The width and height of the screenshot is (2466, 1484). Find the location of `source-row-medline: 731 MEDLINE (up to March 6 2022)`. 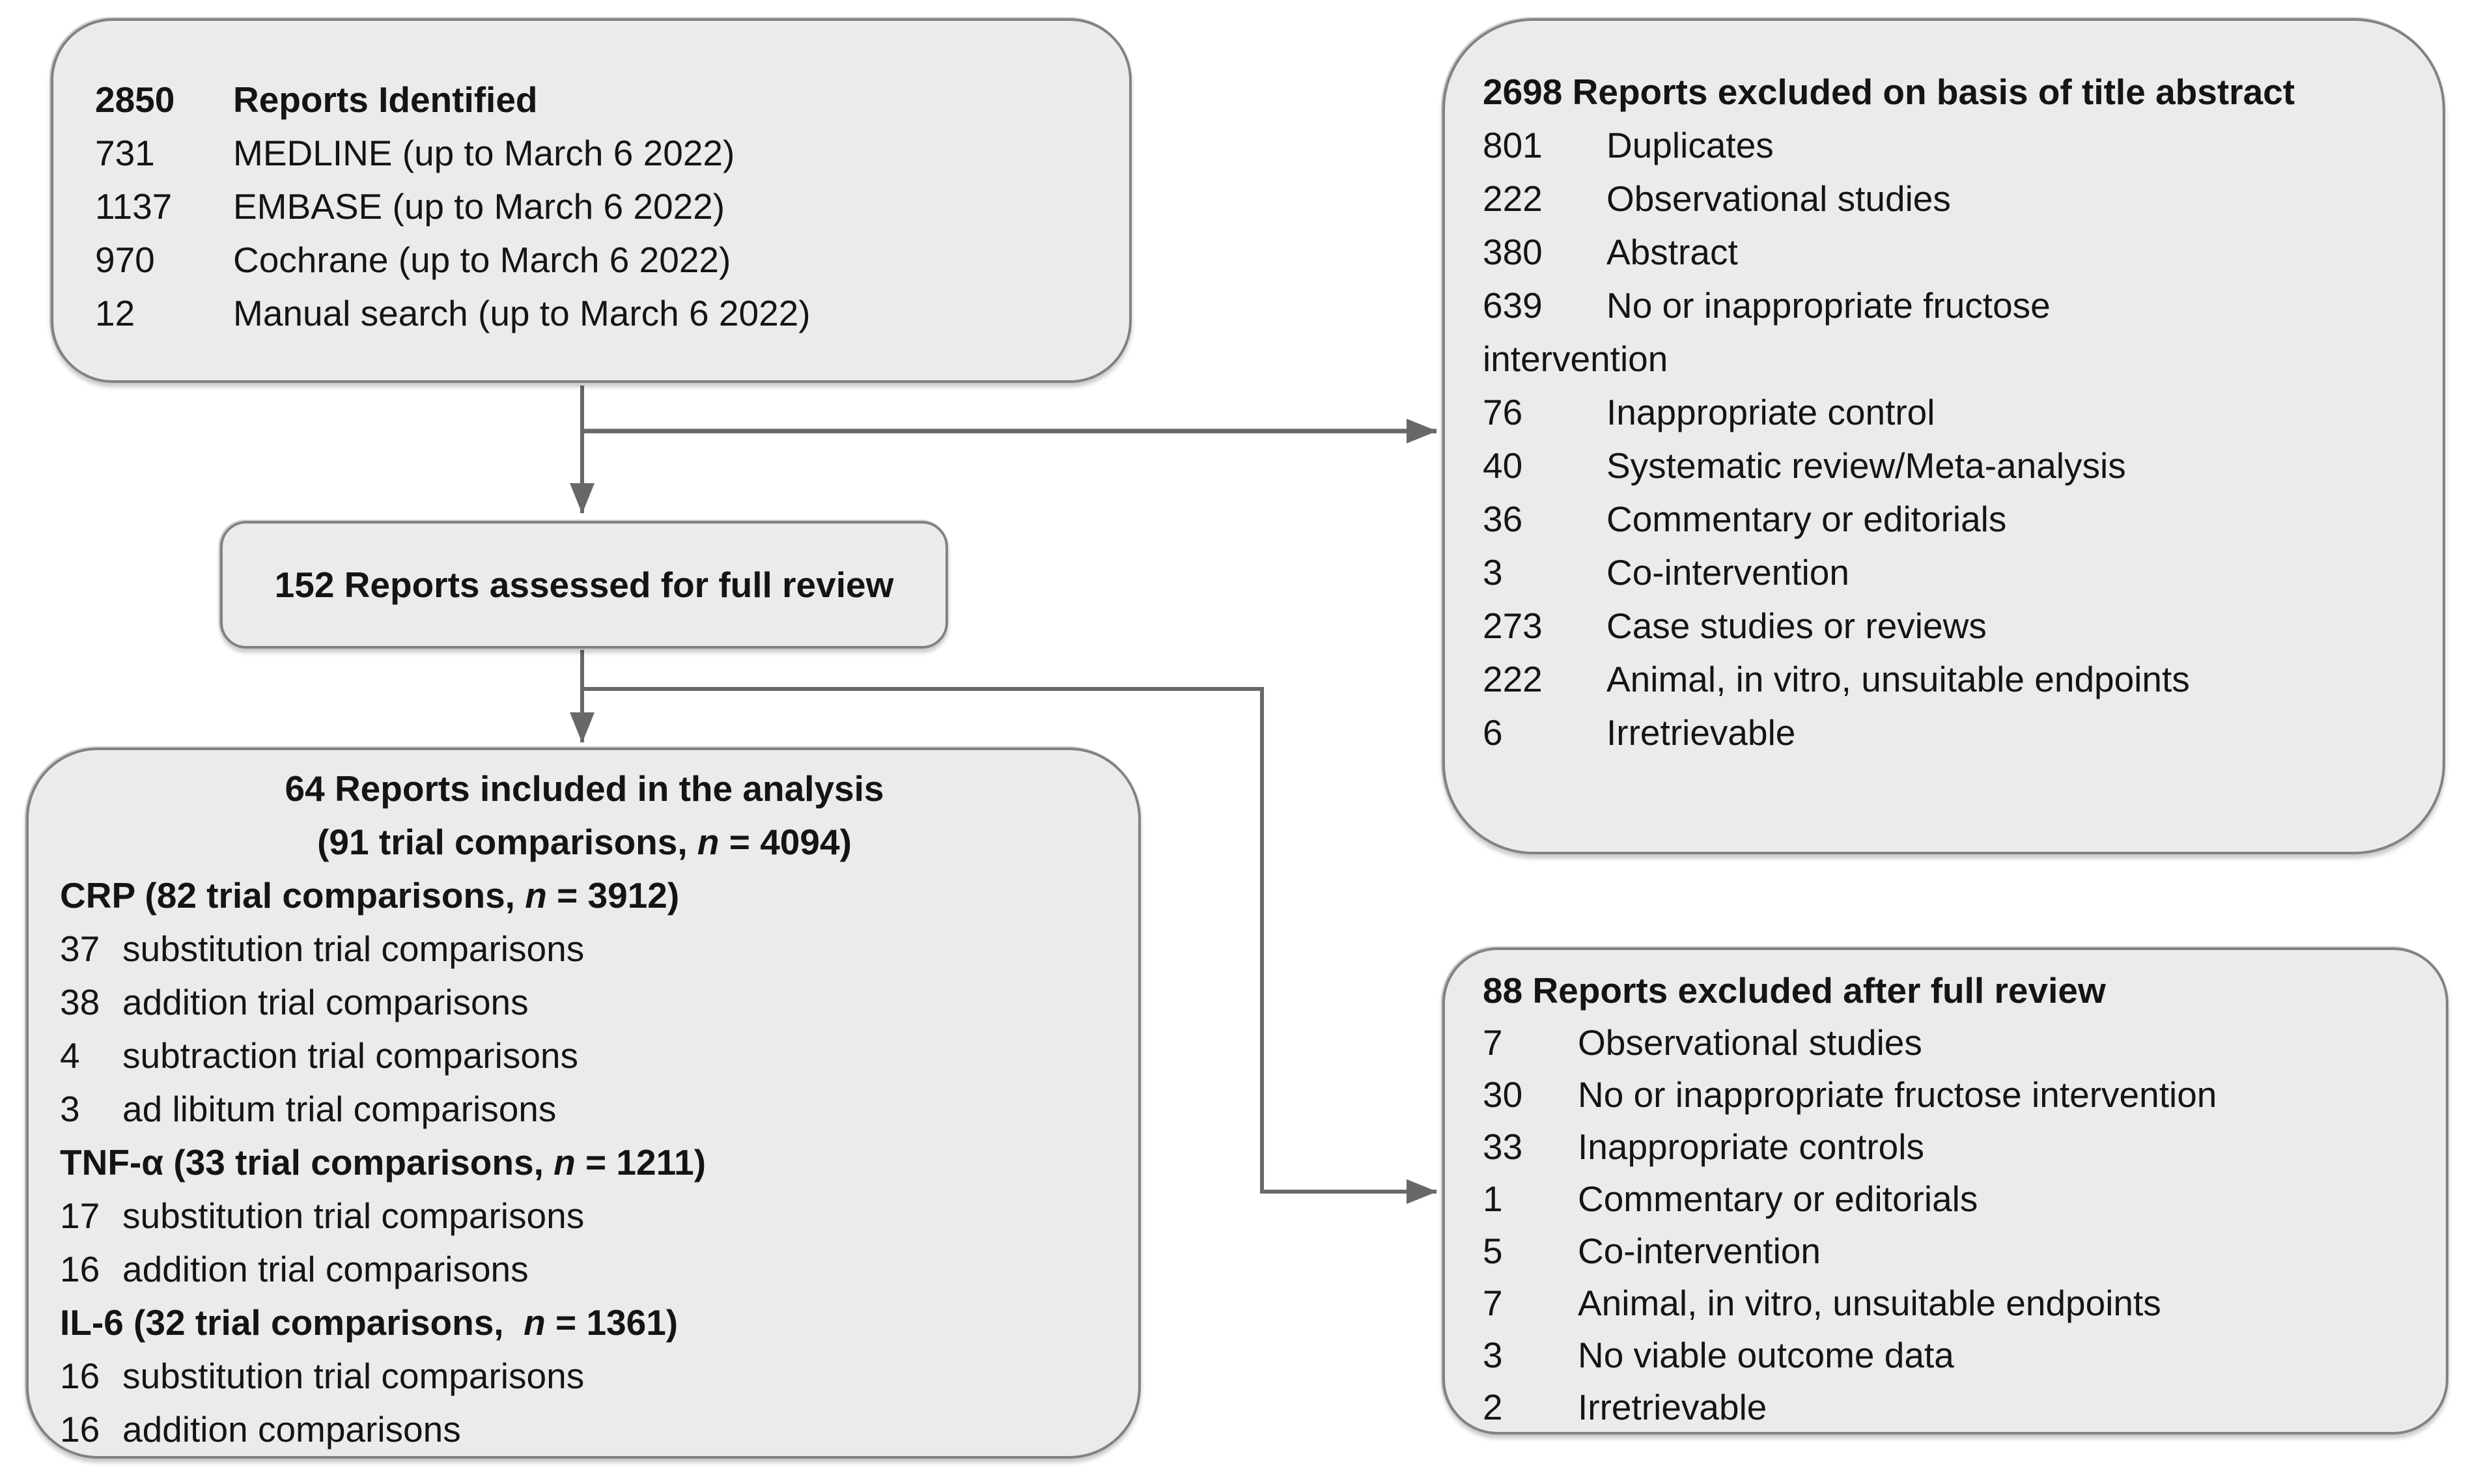

source-row-medline: 731 MEDLINE (up to March 6 2022) is located at coordinates (415, 153).